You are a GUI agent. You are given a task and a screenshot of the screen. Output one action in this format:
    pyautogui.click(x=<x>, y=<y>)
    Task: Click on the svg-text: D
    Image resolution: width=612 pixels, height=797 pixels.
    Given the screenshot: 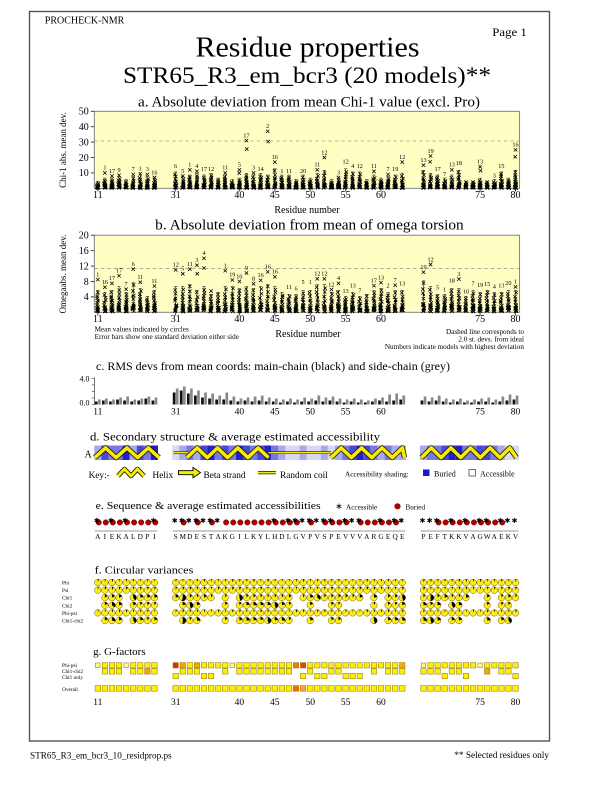 What is the action you would take?
    pyautogui.click(x=140, y=536)
    